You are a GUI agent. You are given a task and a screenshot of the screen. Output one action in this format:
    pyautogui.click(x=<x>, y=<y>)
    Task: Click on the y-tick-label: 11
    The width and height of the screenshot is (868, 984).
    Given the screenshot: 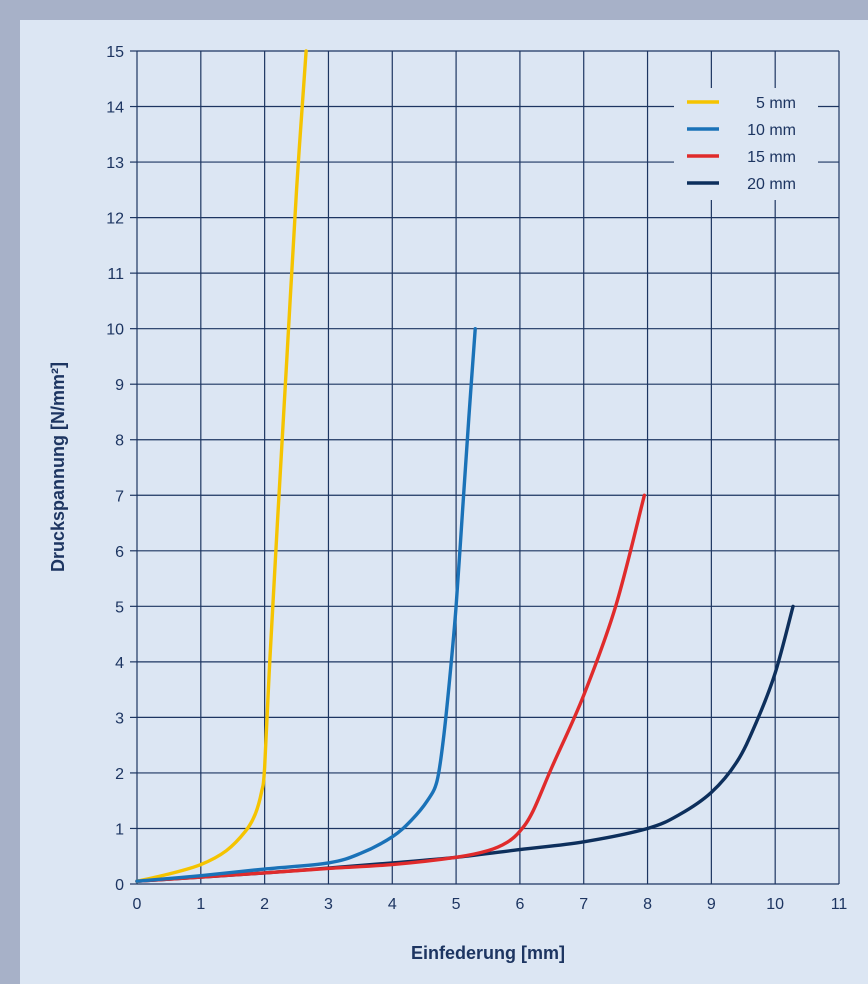 What is the action you would take?
    pyautogui.click(x=115, y=274)
    